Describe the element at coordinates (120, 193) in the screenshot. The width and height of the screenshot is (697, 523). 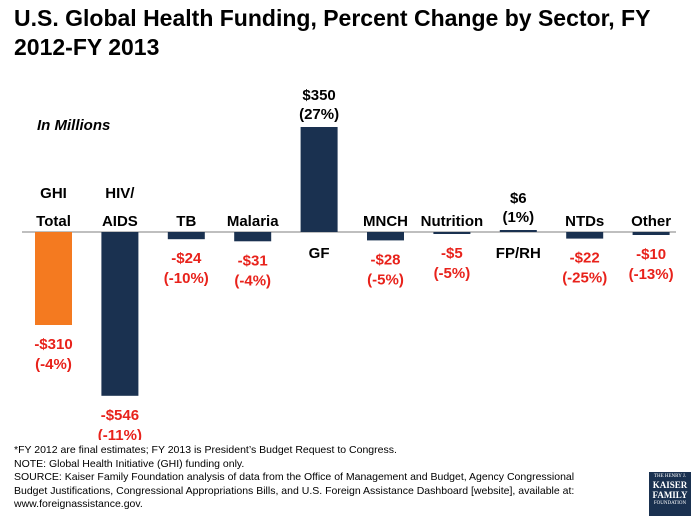
I see `category-label: HIV/` at that location.